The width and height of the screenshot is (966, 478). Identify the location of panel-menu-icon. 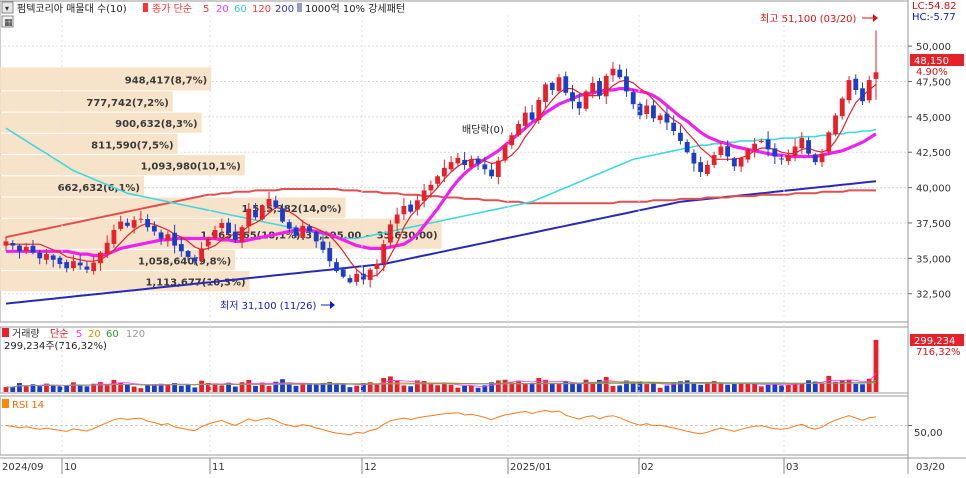
(7, 7).